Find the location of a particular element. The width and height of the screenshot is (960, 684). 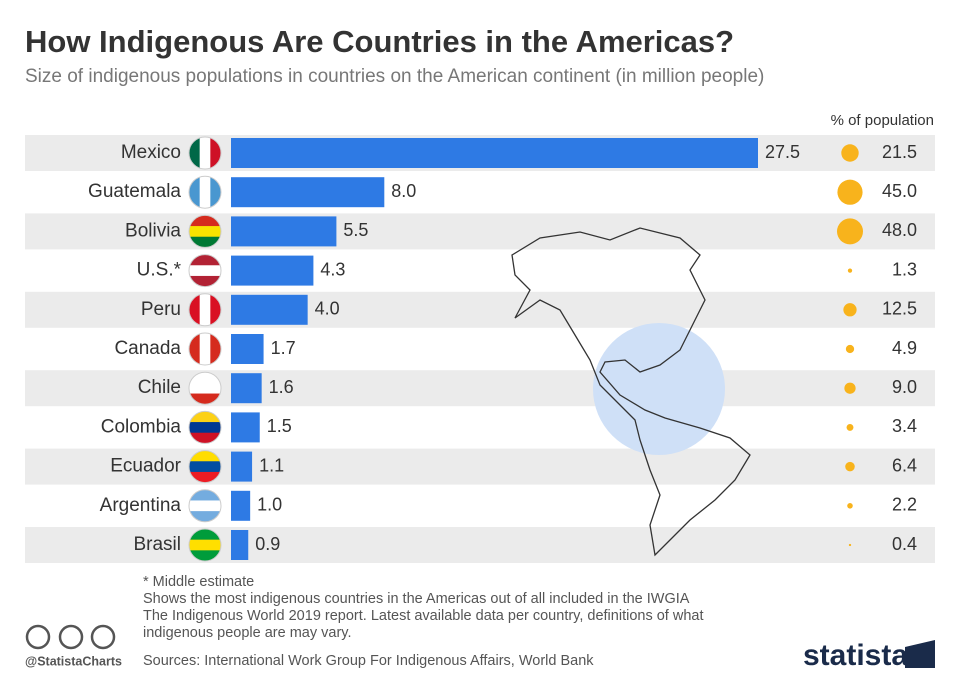

credit: @StatistaCharts is located at coordinates (73, 661).